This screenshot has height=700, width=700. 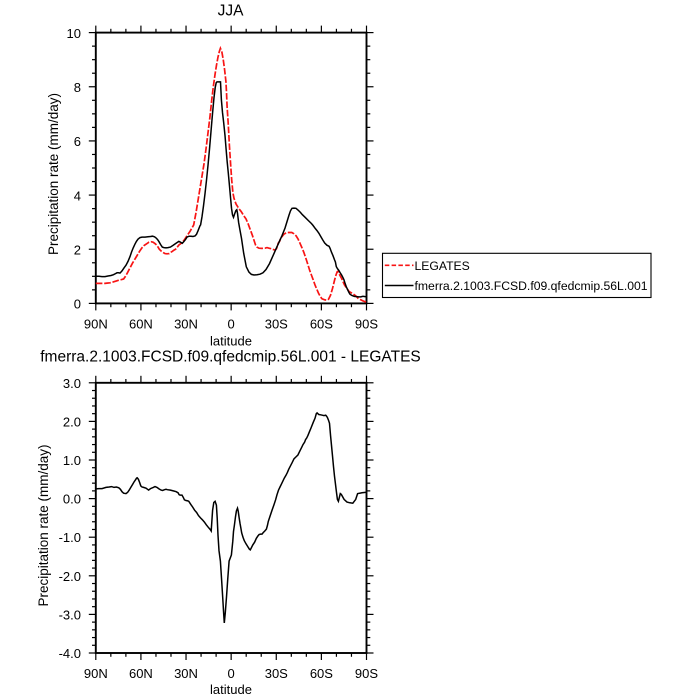 I want to click on svg-text: 10, so click(x=74, y=33).